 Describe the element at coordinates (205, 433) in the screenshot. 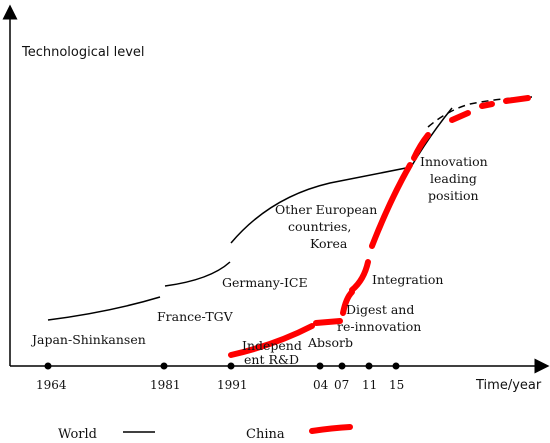

I see `legend: World China` at that location.